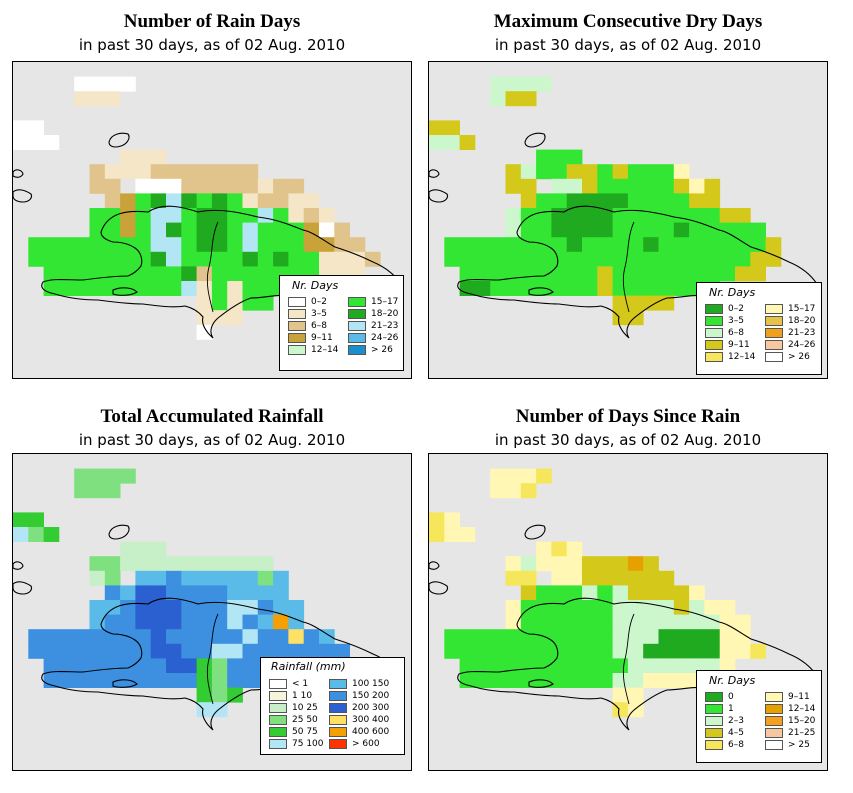 The image size is (853, 793). What do you see at coordinates (732, 292) in the screenshot?
I see `legend-title: Nr. Days` at bounding box center [732, 292].